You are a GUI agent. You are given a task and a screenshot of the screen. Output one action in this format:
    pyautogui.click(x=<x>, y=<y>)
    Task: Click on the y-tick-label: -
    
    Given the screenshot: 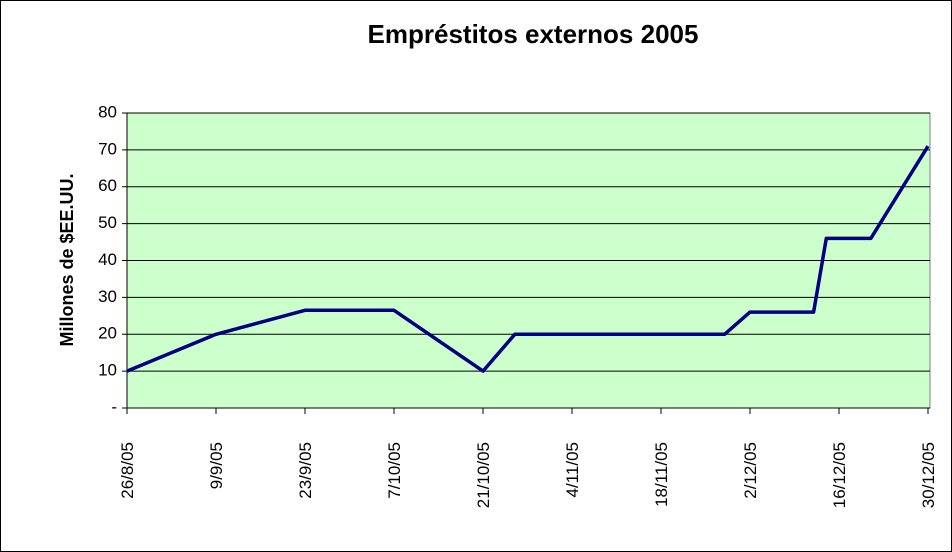 What is the action you would take?
    pyautogui.click(x=114, y=406)
    